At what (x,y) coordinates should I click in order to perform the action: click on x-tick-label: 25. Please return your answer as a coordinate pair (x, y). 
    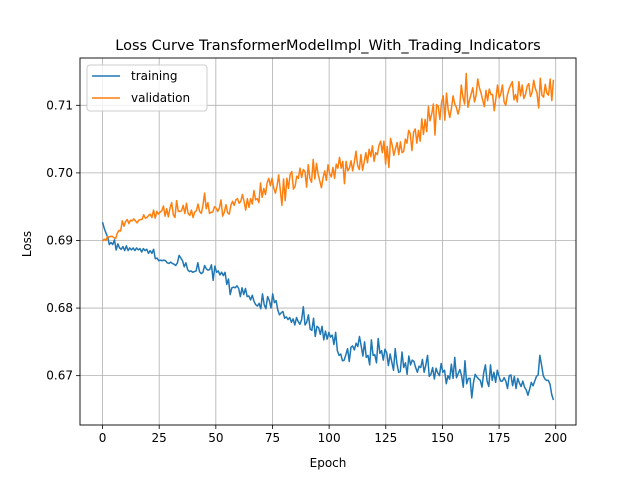
    Looking at the image, I should click on (159, 438).